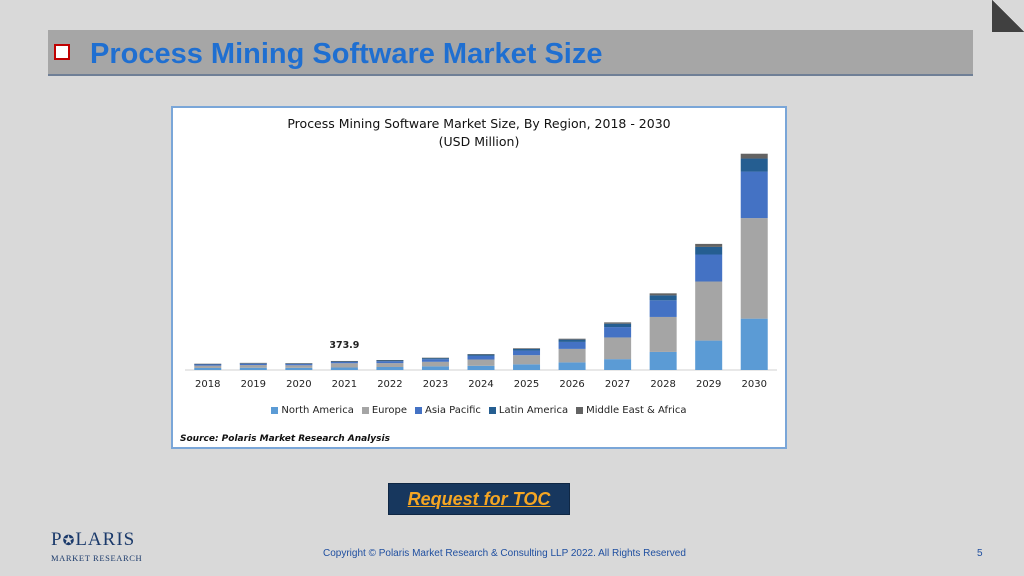  Describe the element at coordinates (533, 410) in the screenshot. I see `legend-label: Latin America` at that location.